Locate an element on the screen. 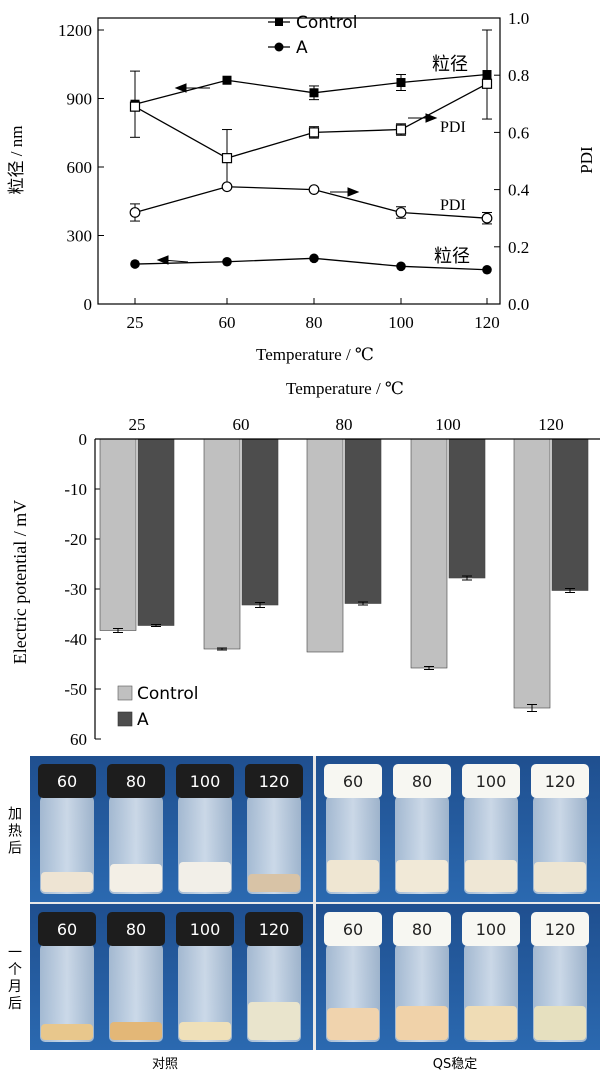  legend-control-marker is located at coordinates (279, 22).